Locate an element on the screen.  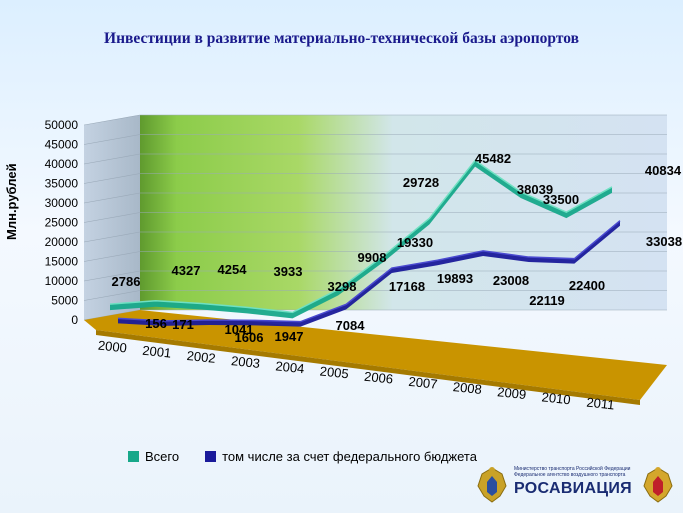
y-tick-label: 35000 is located at coordinates (62, 184).